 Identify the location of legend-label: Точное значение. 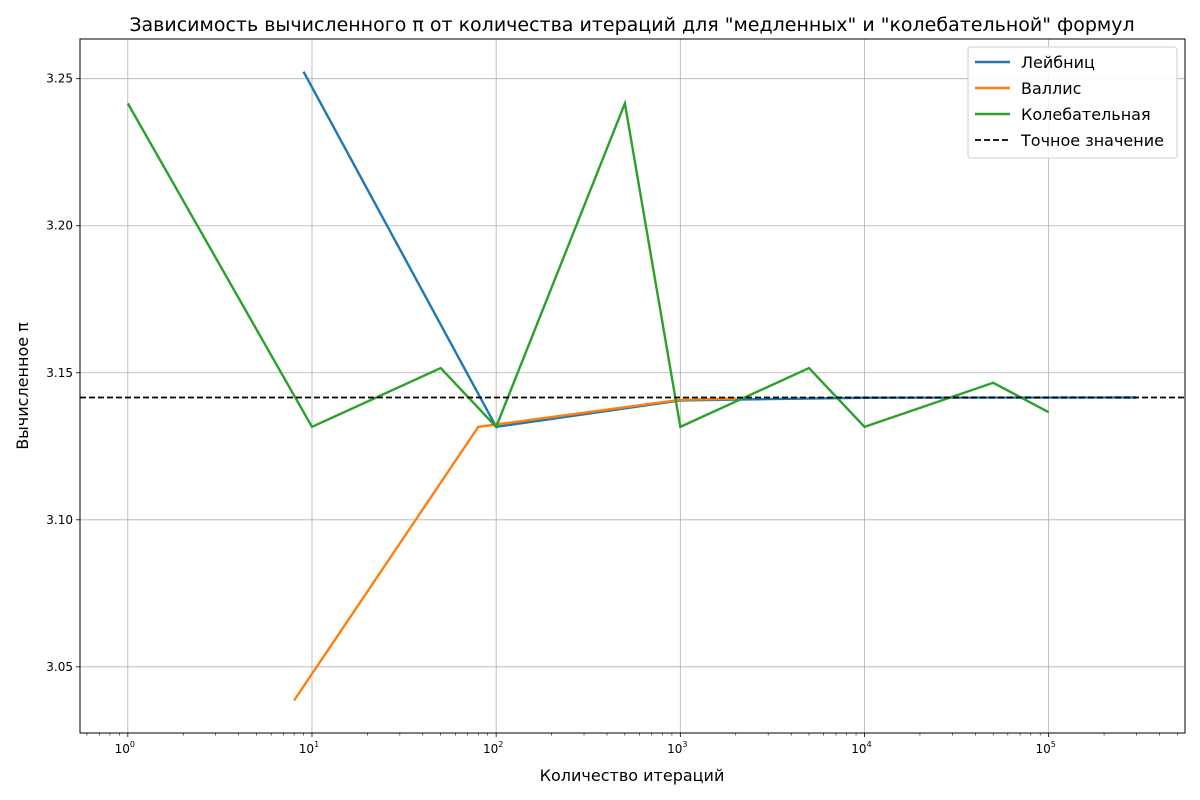
(1092, 140).